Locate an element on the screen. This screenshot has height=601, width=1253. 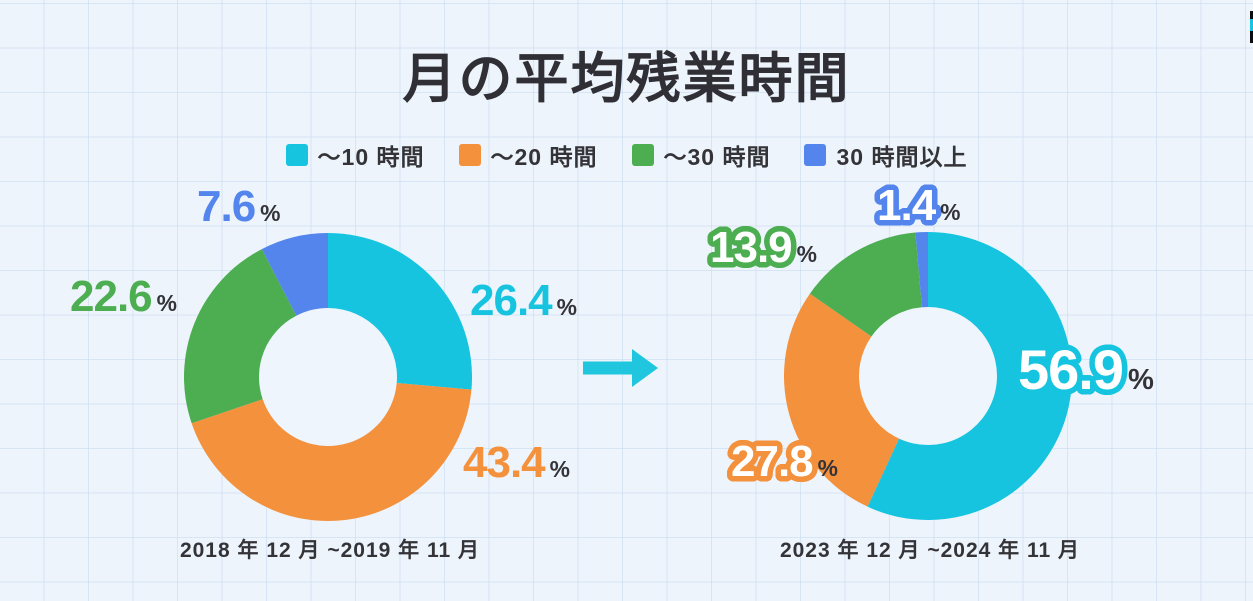
slice-label-0-1: 43.4% is located at coordinates (516, 463).